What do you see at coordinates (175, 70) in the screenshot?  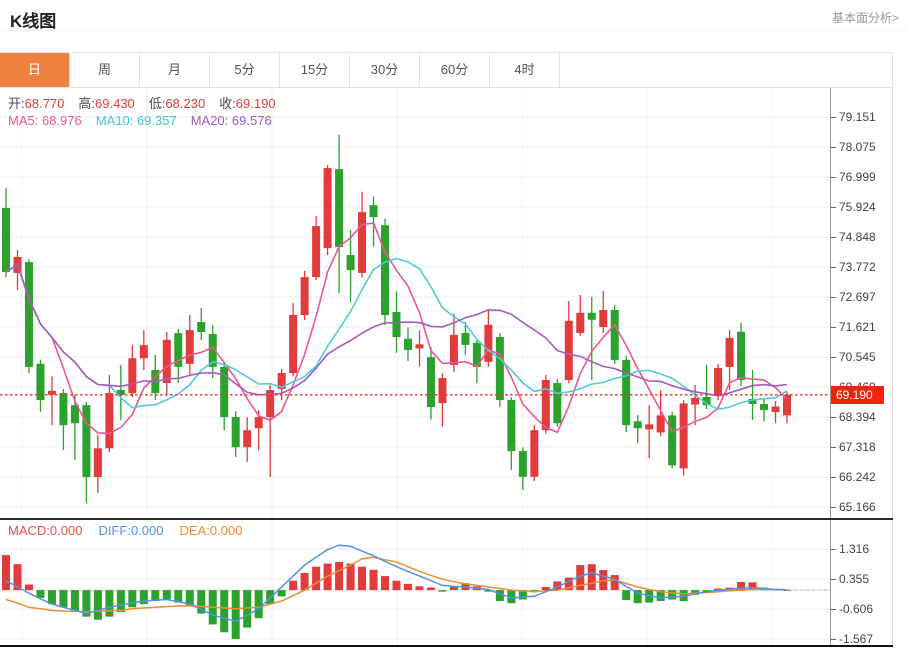 I see `tab-month: 月` at bounding box center [175, 70].